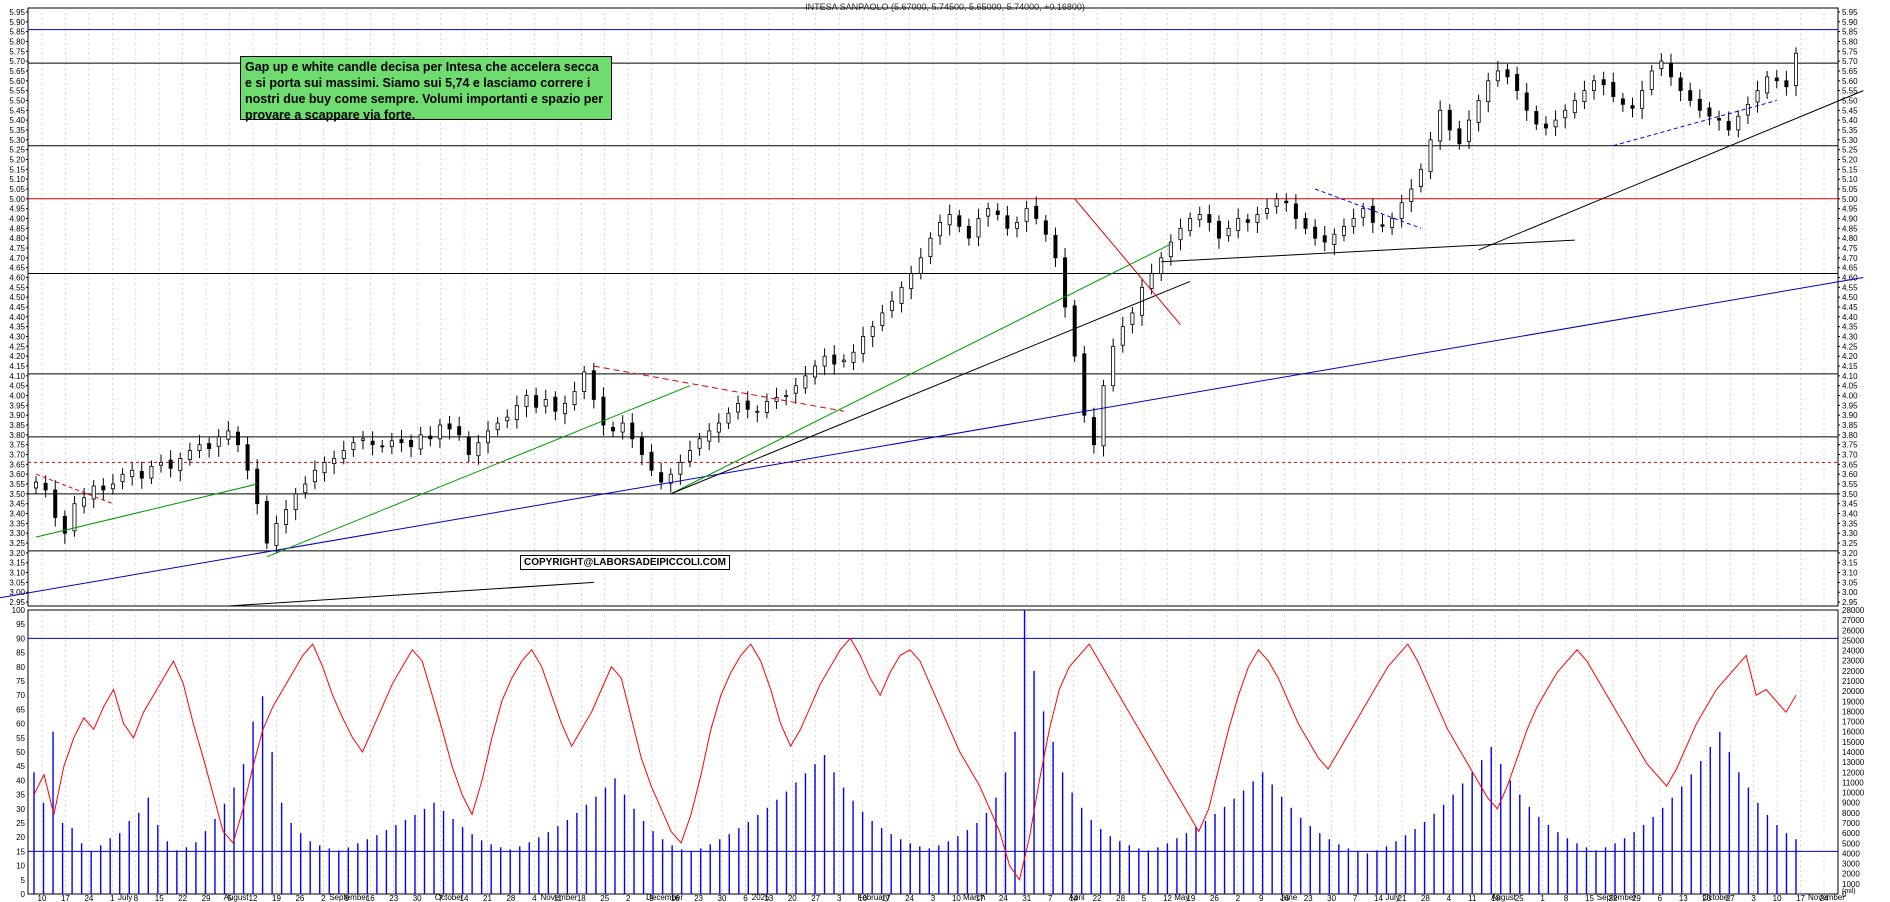  I want to click on y-tick-label-left: 5.25, so click(17, 150).